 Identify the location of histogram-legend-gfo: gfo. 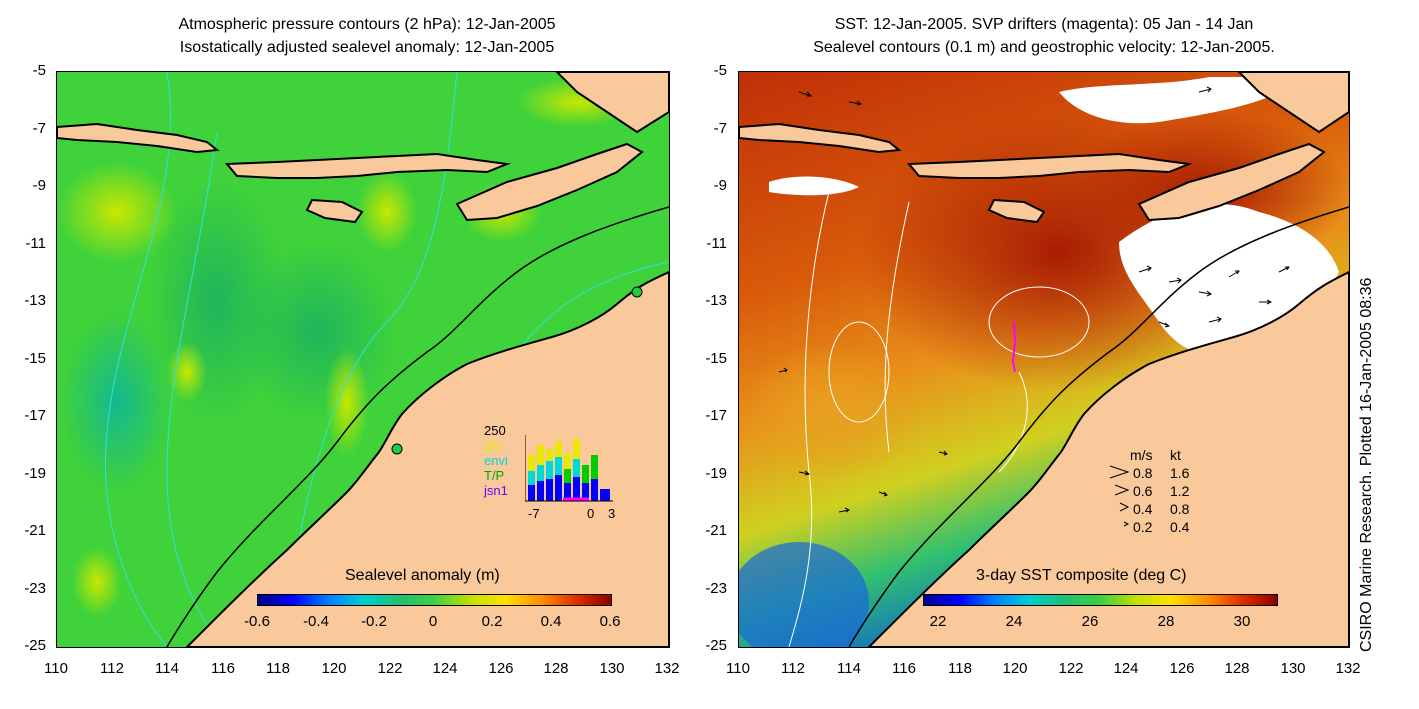
(493, 445).